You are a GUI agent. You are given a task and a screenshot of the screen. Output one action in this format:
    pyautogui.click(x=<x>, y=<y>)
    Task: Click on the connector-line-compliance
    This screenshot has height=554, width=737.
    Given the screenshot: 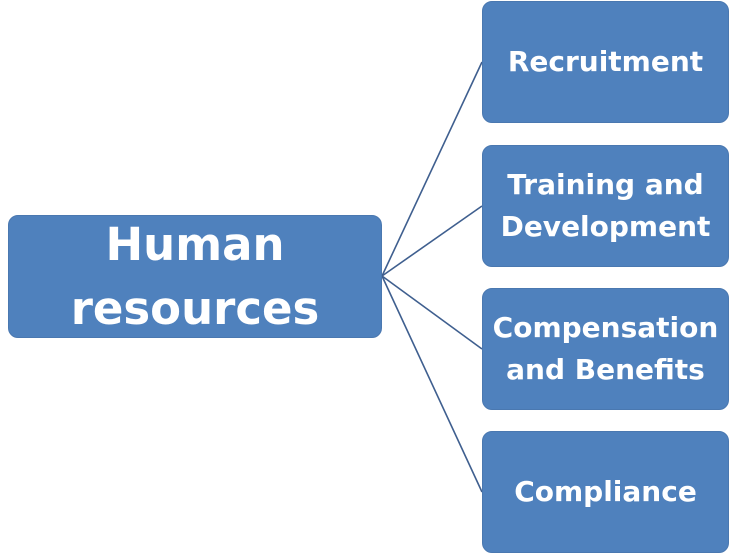 What is the action you would take?
    pyautogui.click(x=432, y=384)
    